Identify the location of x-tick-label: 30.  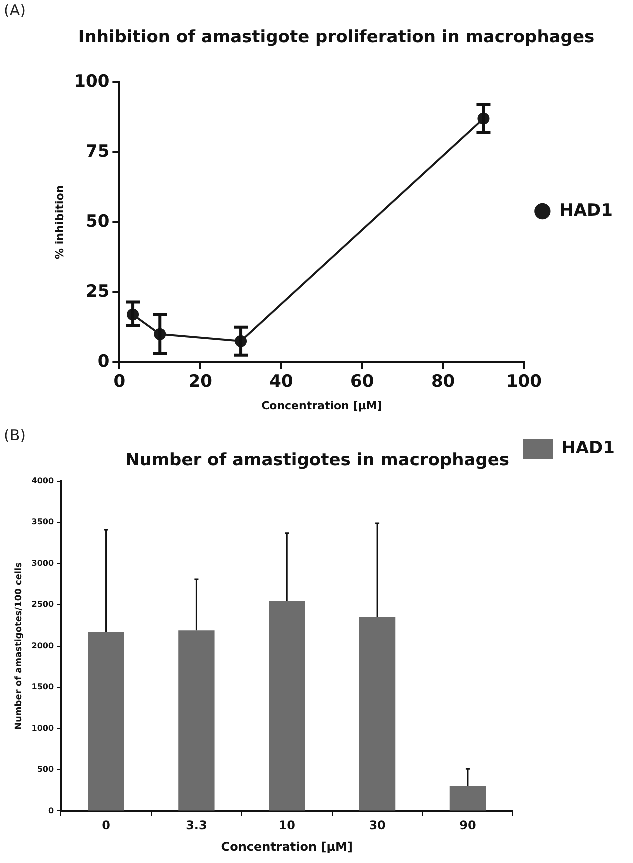
(377, 825).